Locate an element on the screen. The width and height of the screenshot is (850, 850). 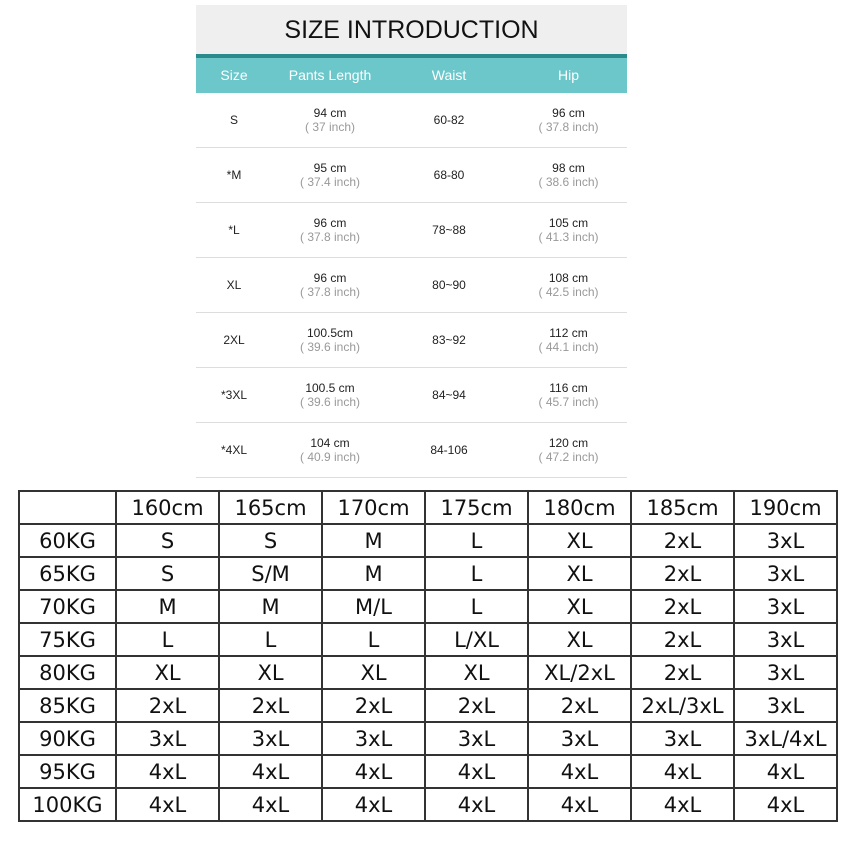
size-cell: 2XL is located at coordinates (234, 340).